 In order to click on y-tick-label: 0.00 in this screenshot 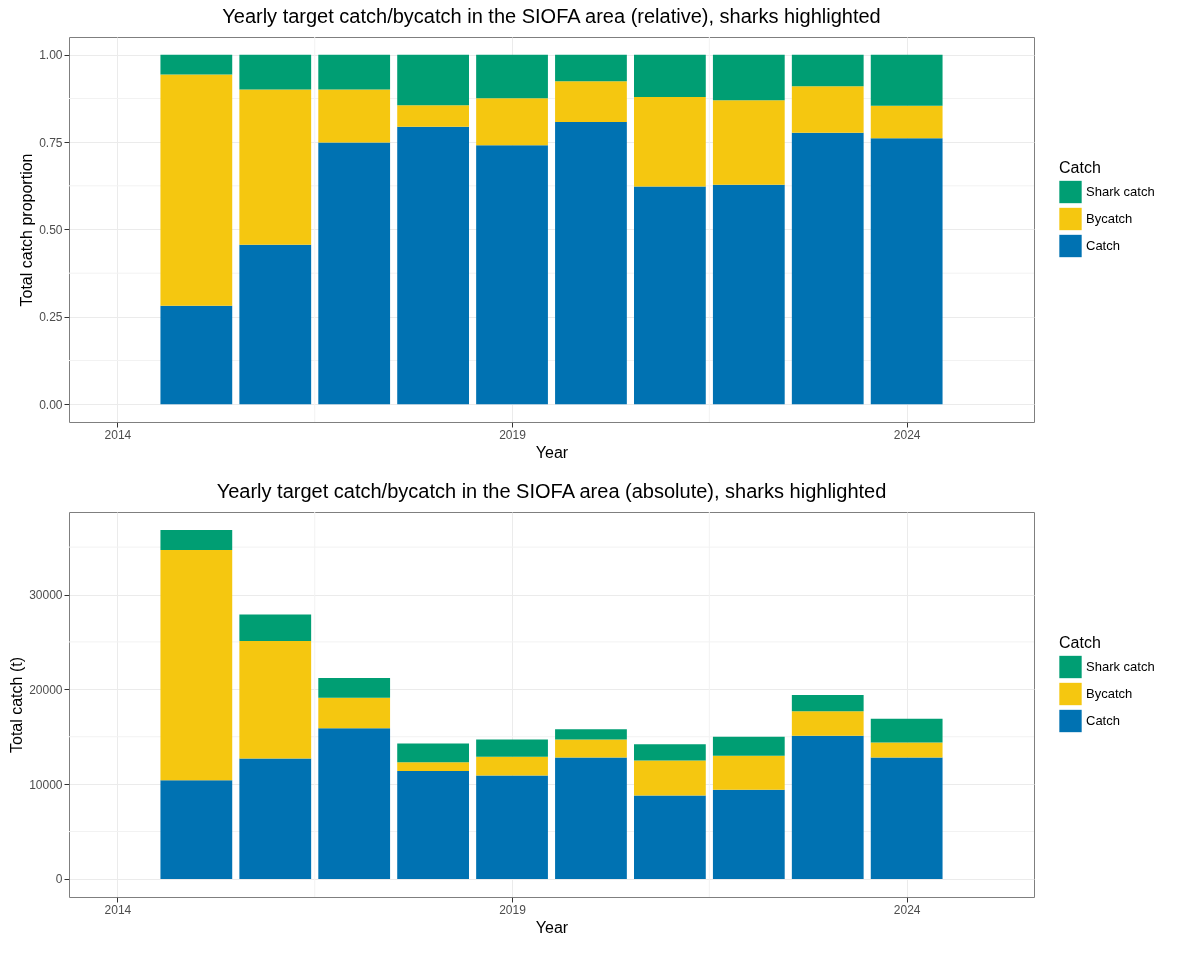, I will do `click(51, 404)`.